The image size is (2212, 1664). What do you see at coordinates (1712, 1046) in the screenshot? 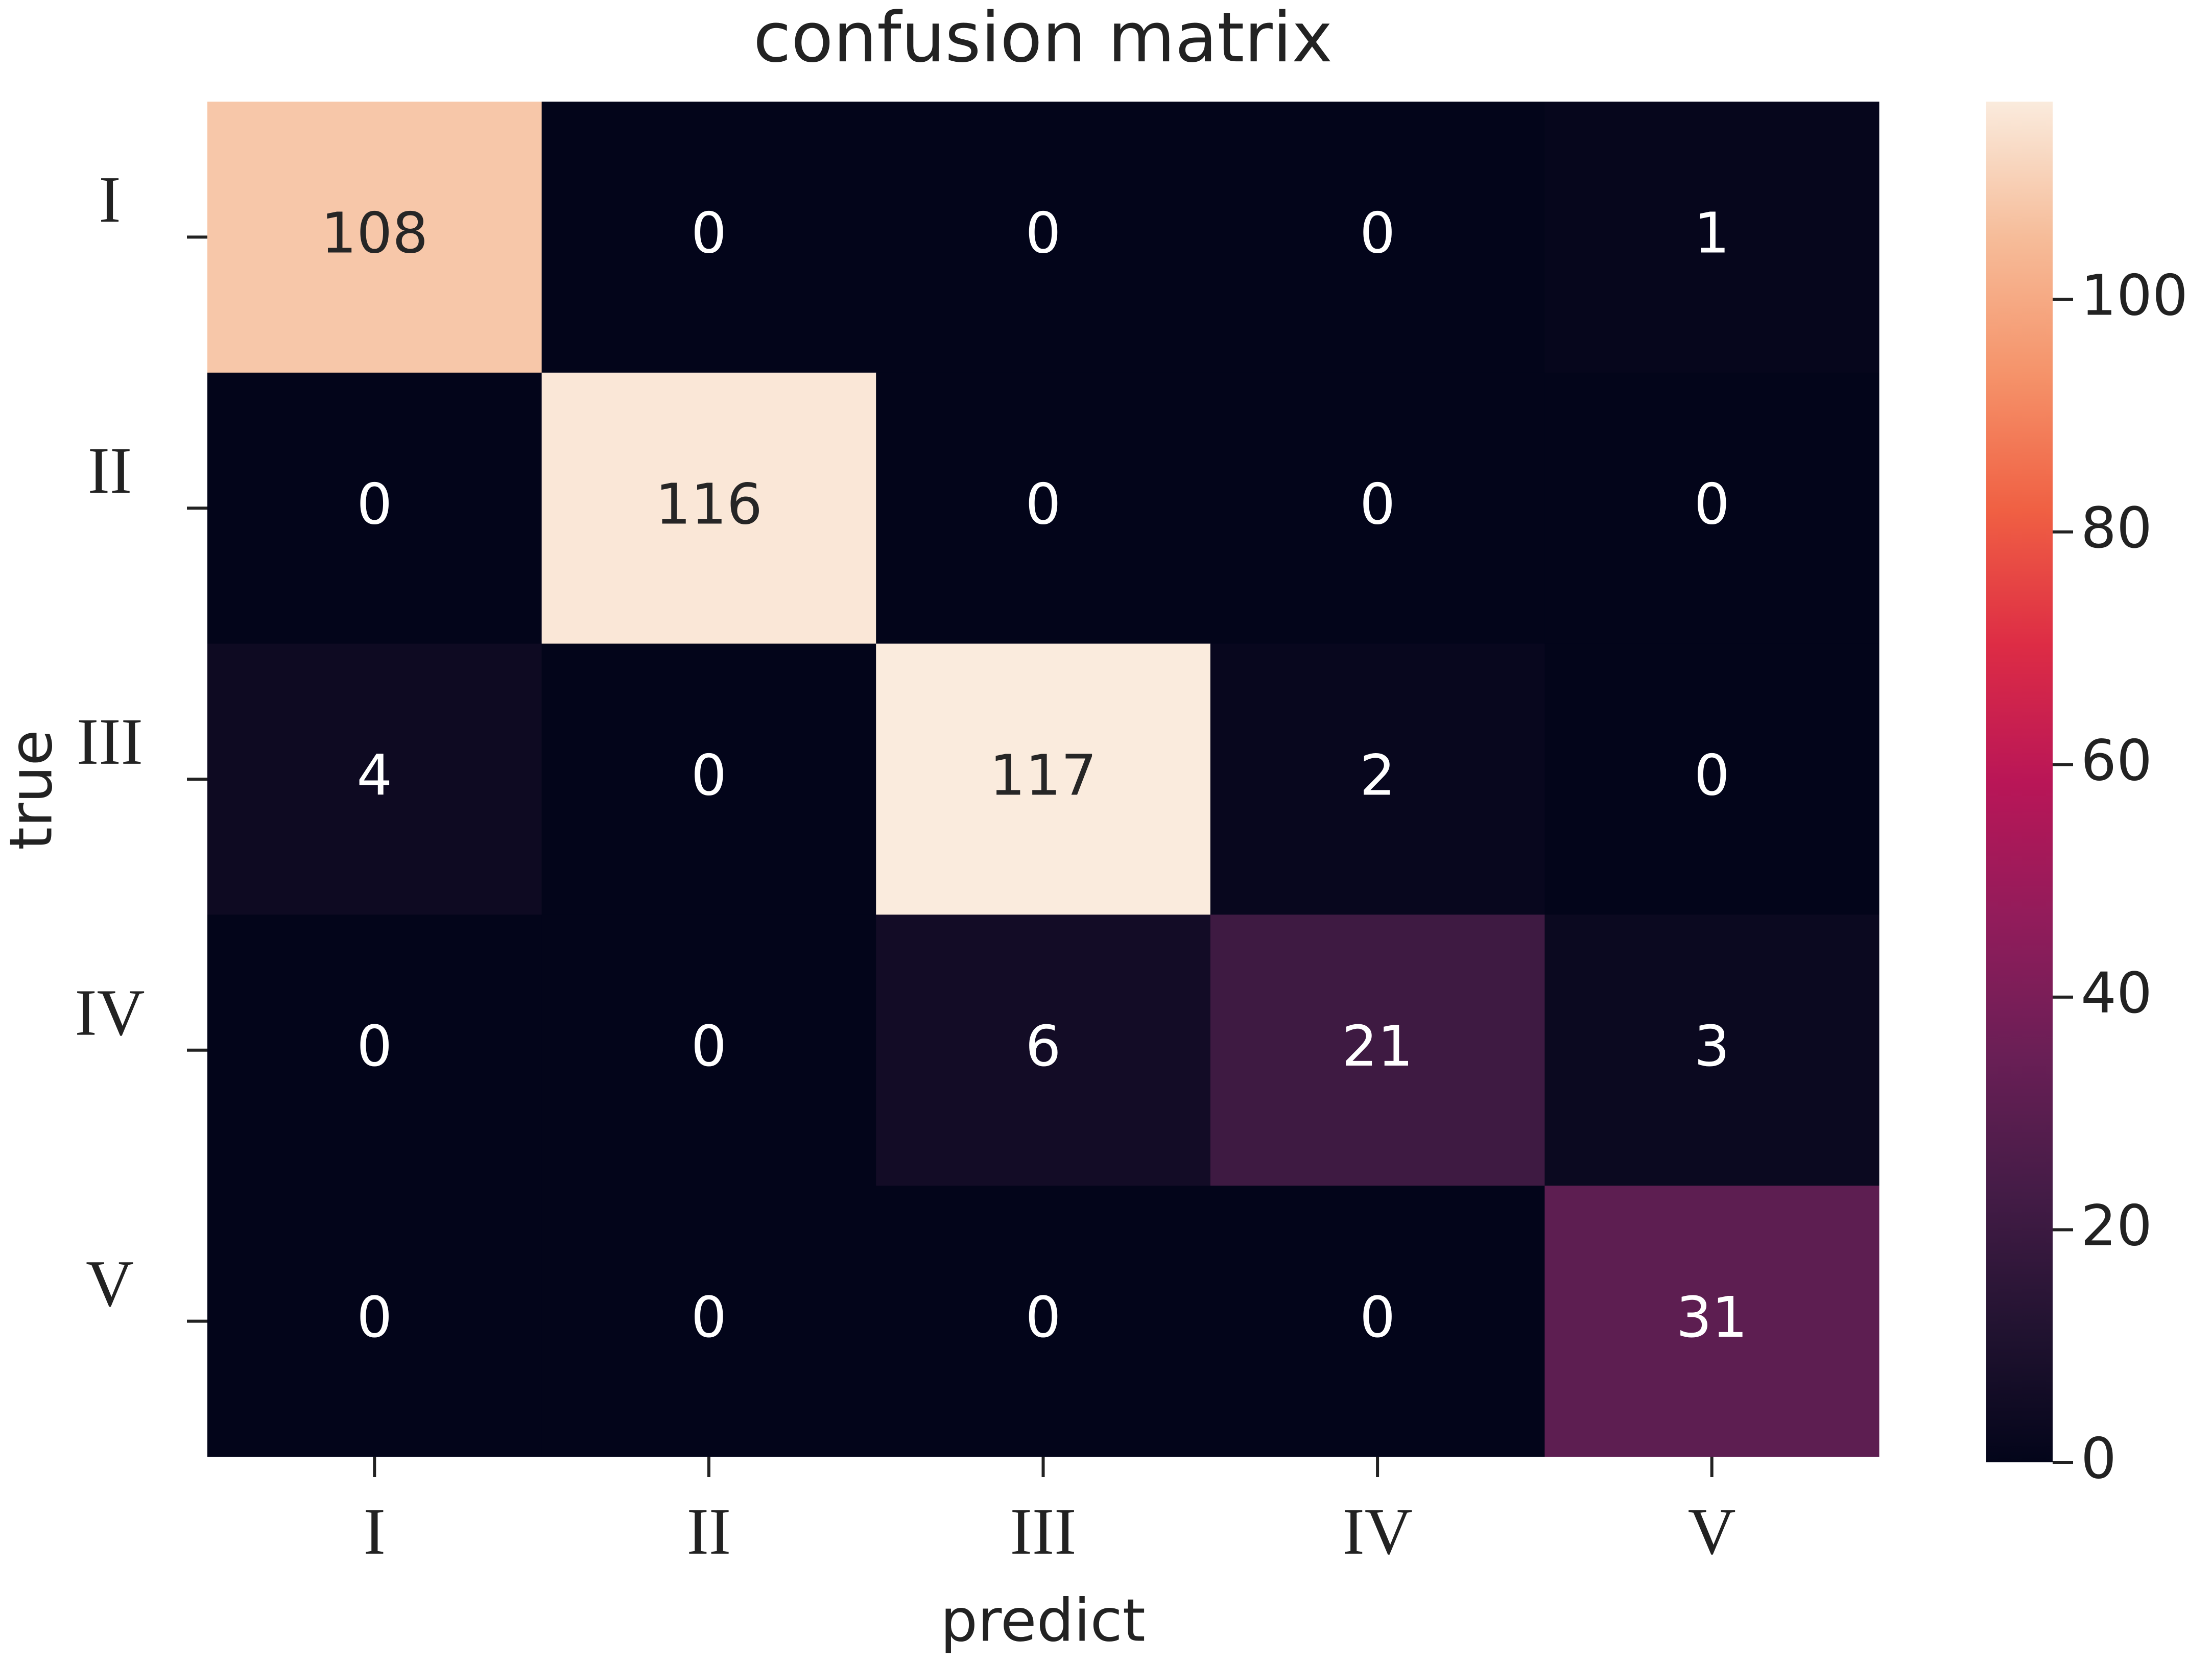
I see `cell-label: 3` at bounding box center [1712, 1046].